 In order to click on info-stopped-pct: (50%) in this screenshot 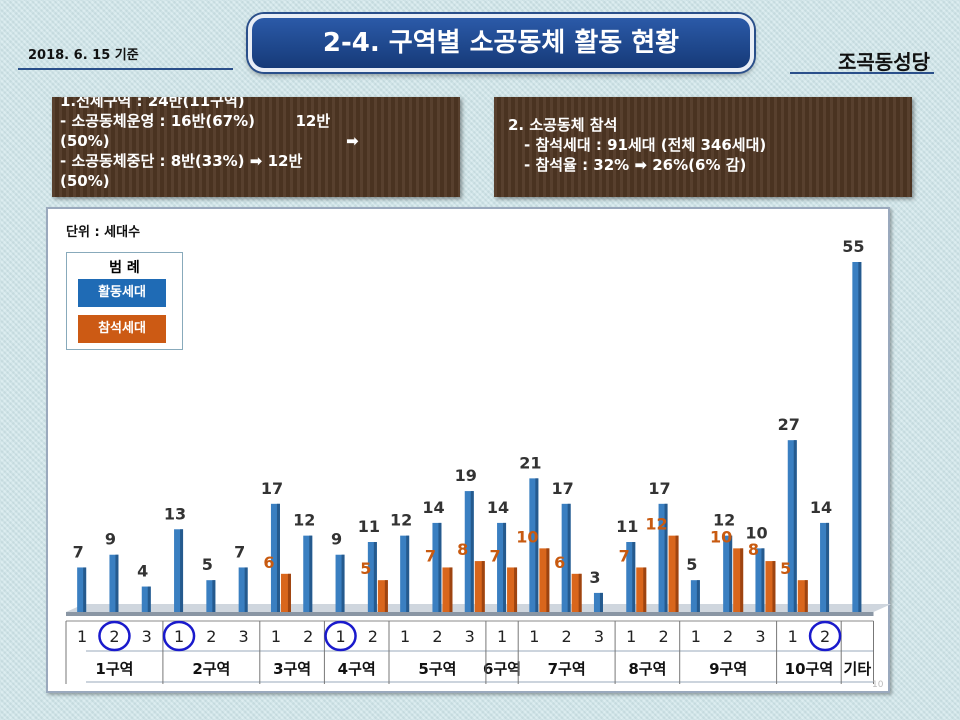, I will do `click(85, 181)`.